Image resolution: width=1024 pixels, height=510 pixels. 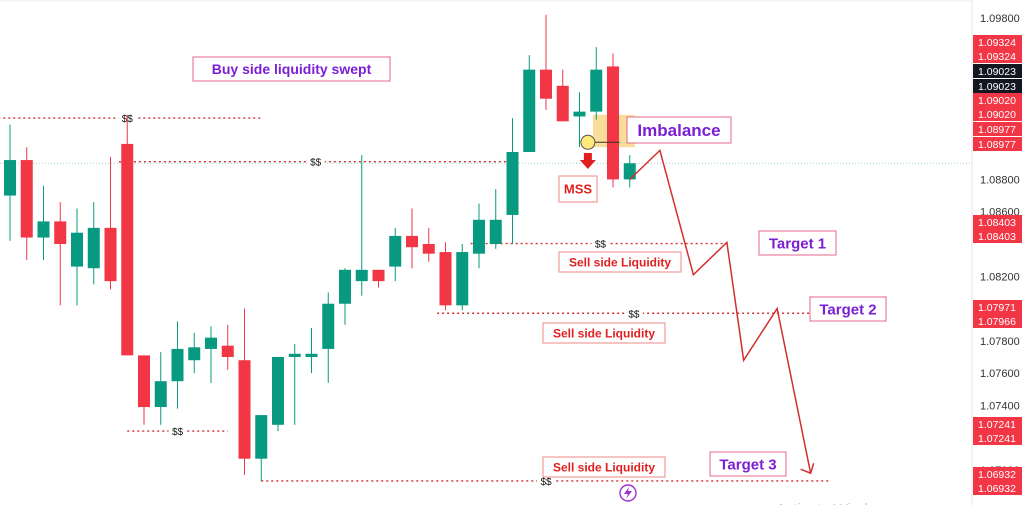 I want to click on projection-path, so click(x=722, y=311).